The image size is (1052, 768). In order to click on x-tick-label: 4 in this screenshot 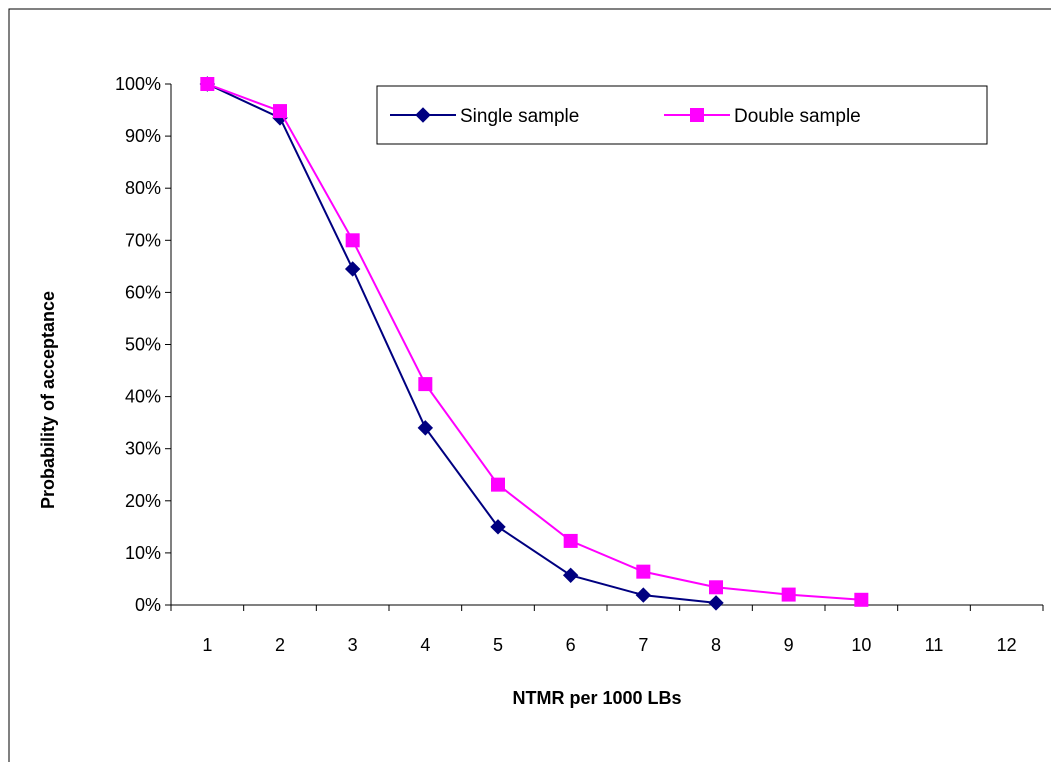, I will do `click(425, 645)`.